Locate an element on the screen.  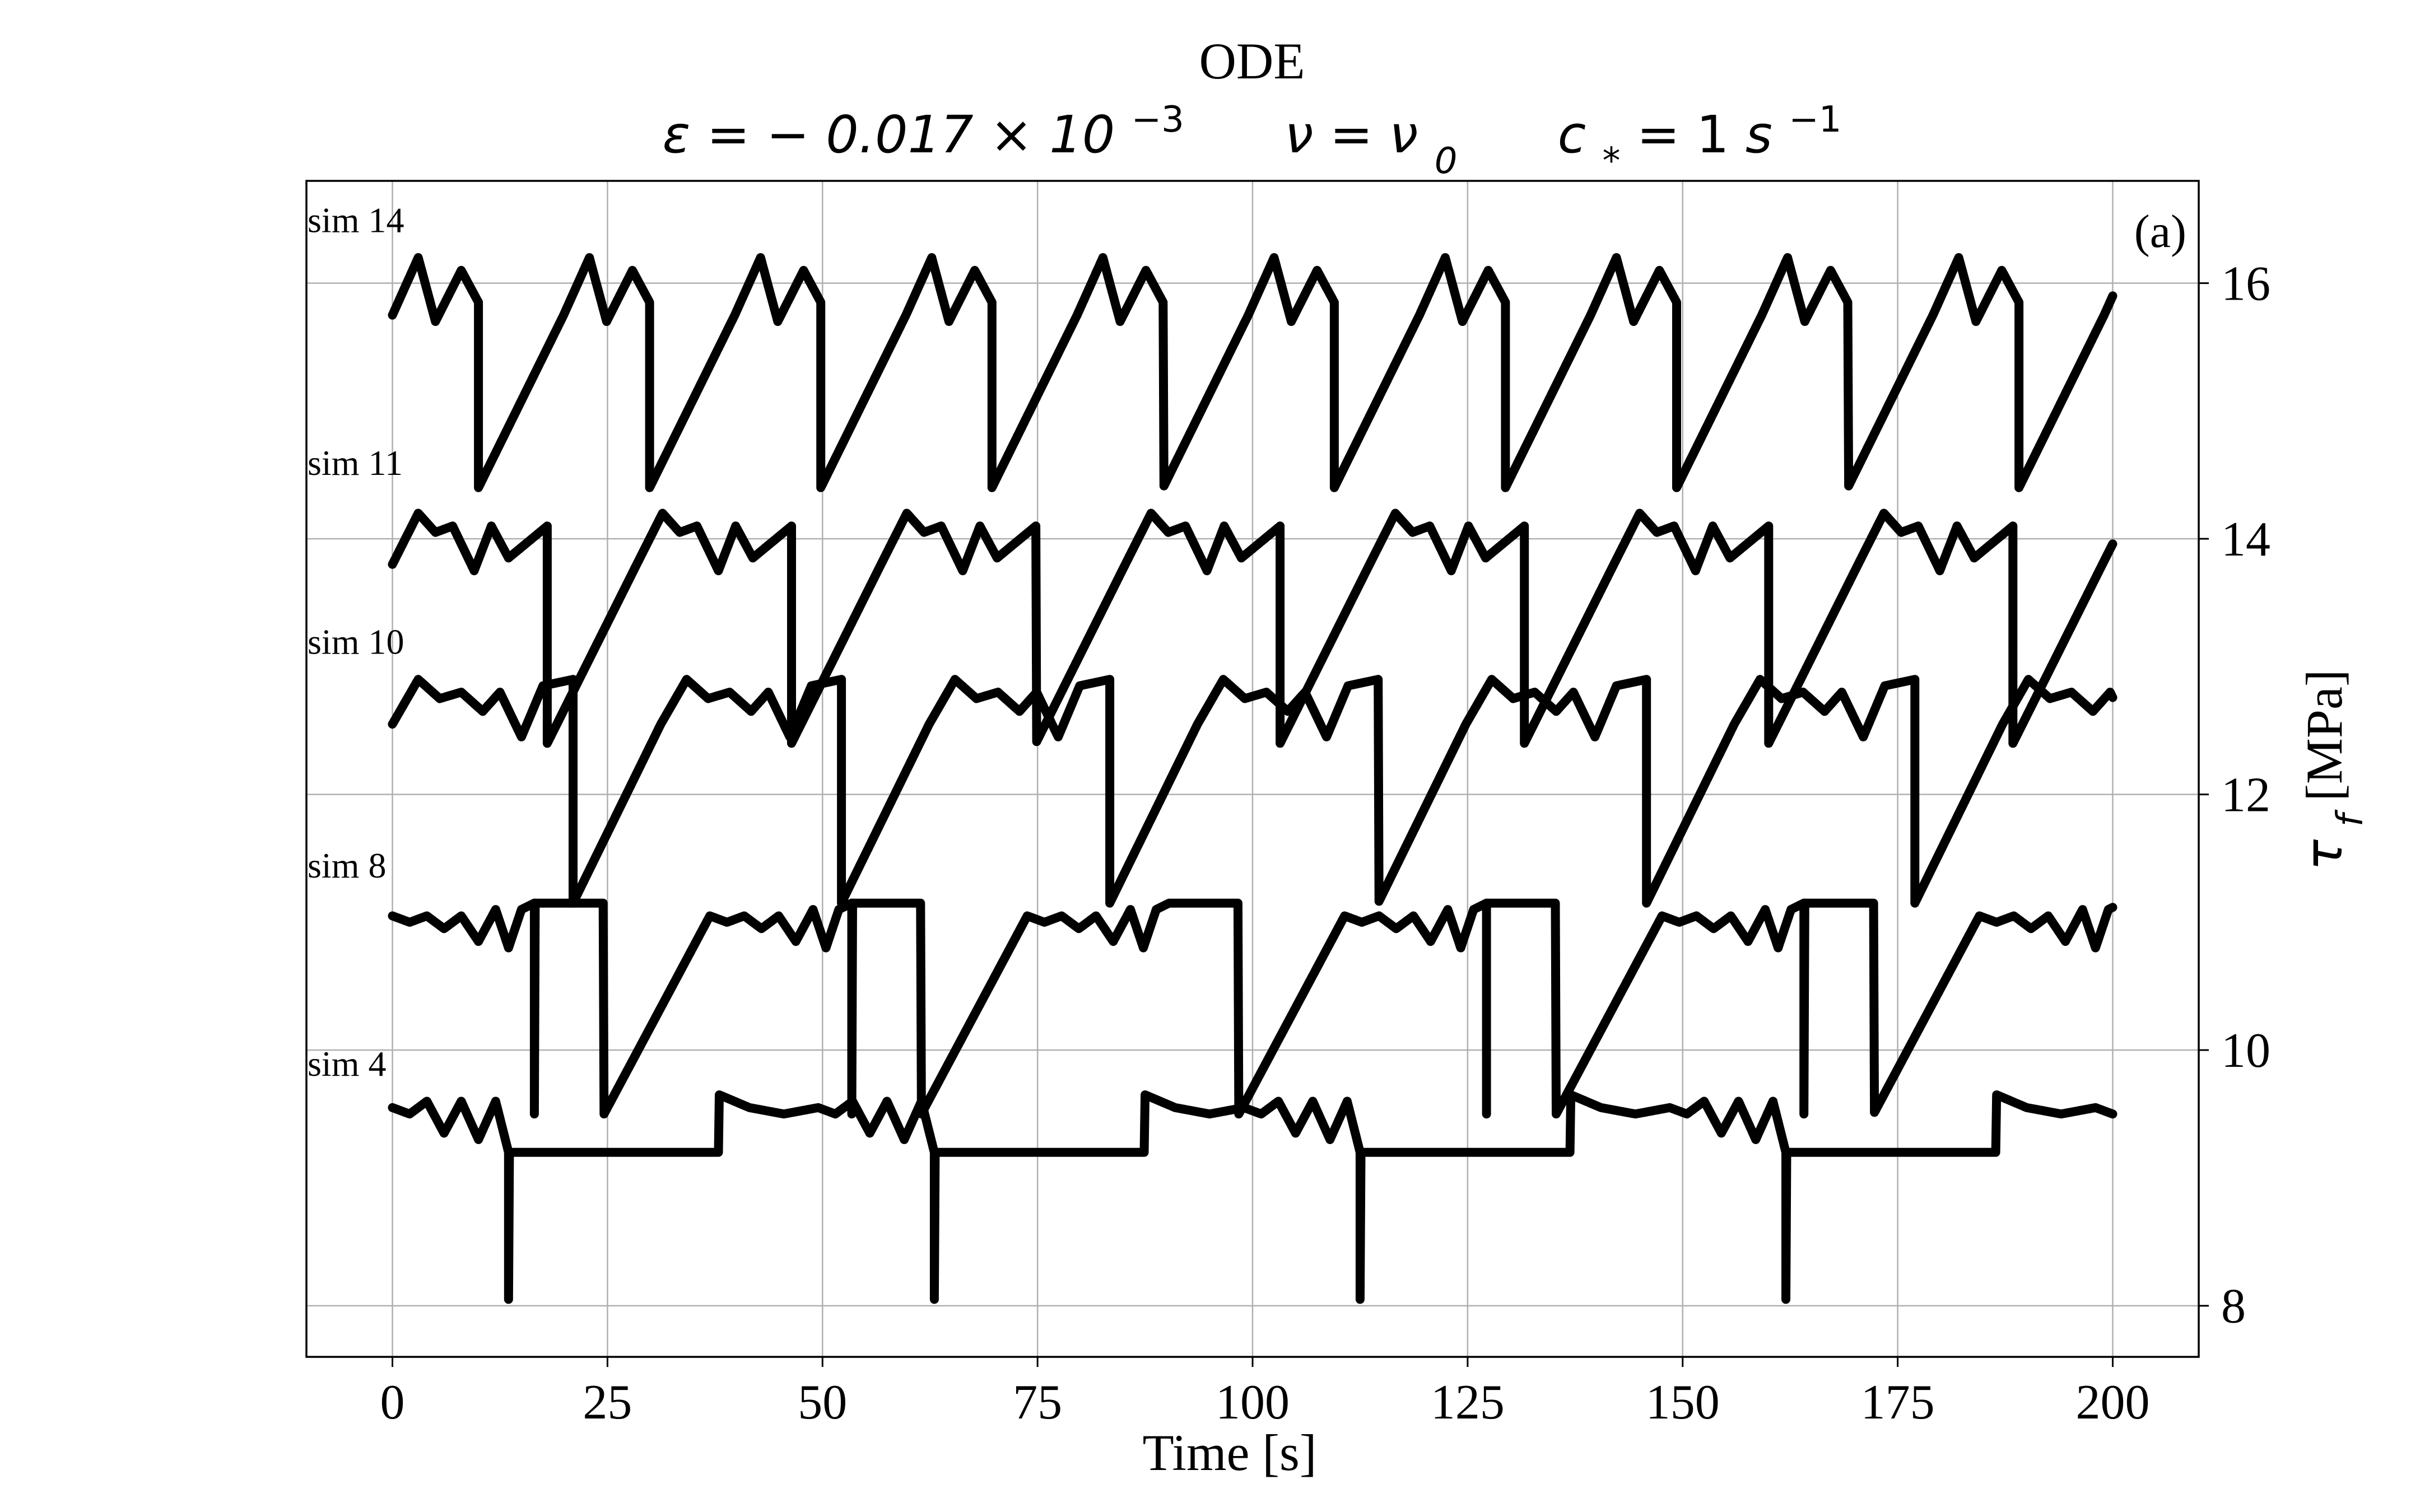
subtitle-c-unit: s is located at coordinates (1759, 135).